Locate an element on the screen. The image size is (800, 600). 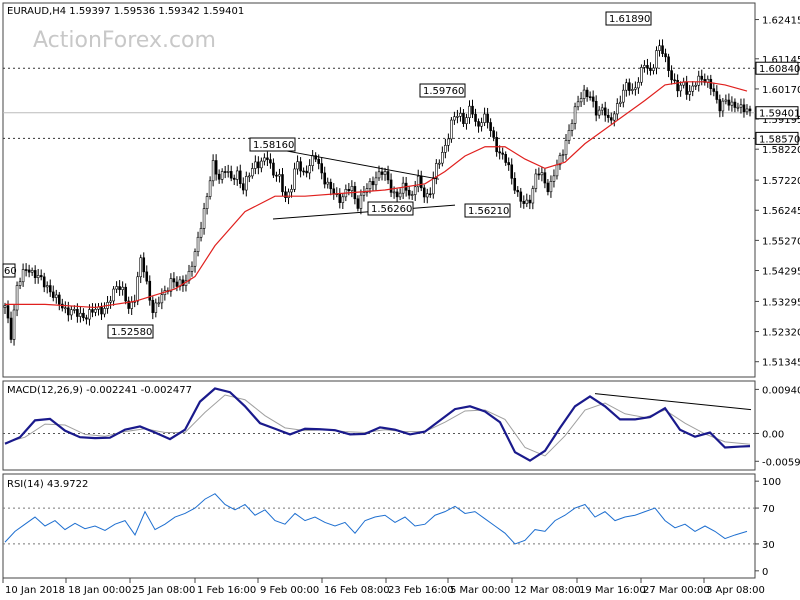
price-tick-label: 1.56245 is located at coordinates (781, 211).